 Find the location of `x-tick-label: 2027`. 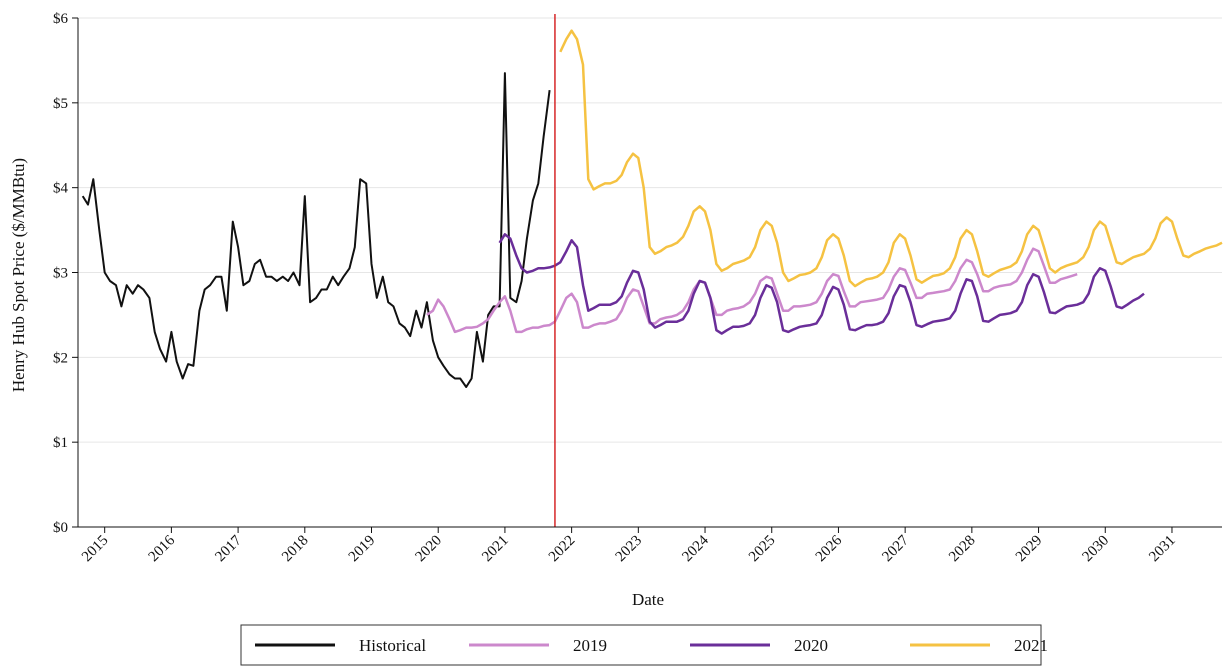

x-tick-label: 2027 is located at coordinates (895, 548).